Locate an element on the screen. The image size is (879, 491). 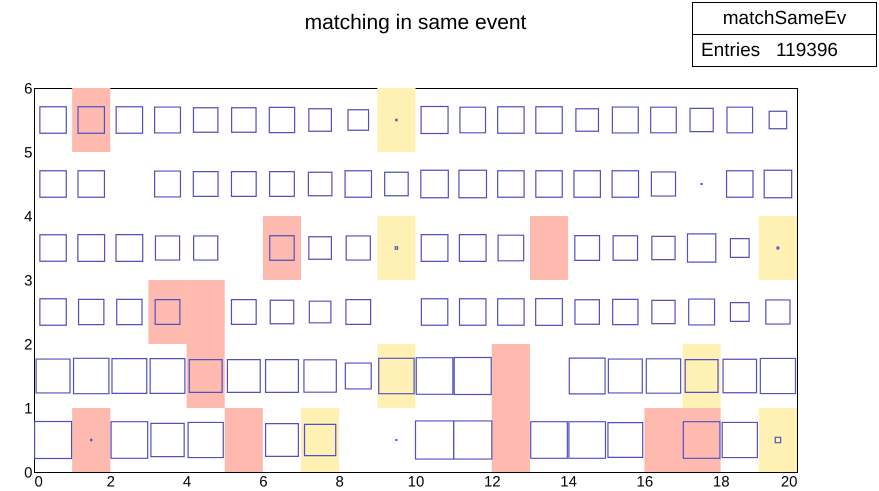
y-tick-label: 3 is located at coordinates (28, 281).